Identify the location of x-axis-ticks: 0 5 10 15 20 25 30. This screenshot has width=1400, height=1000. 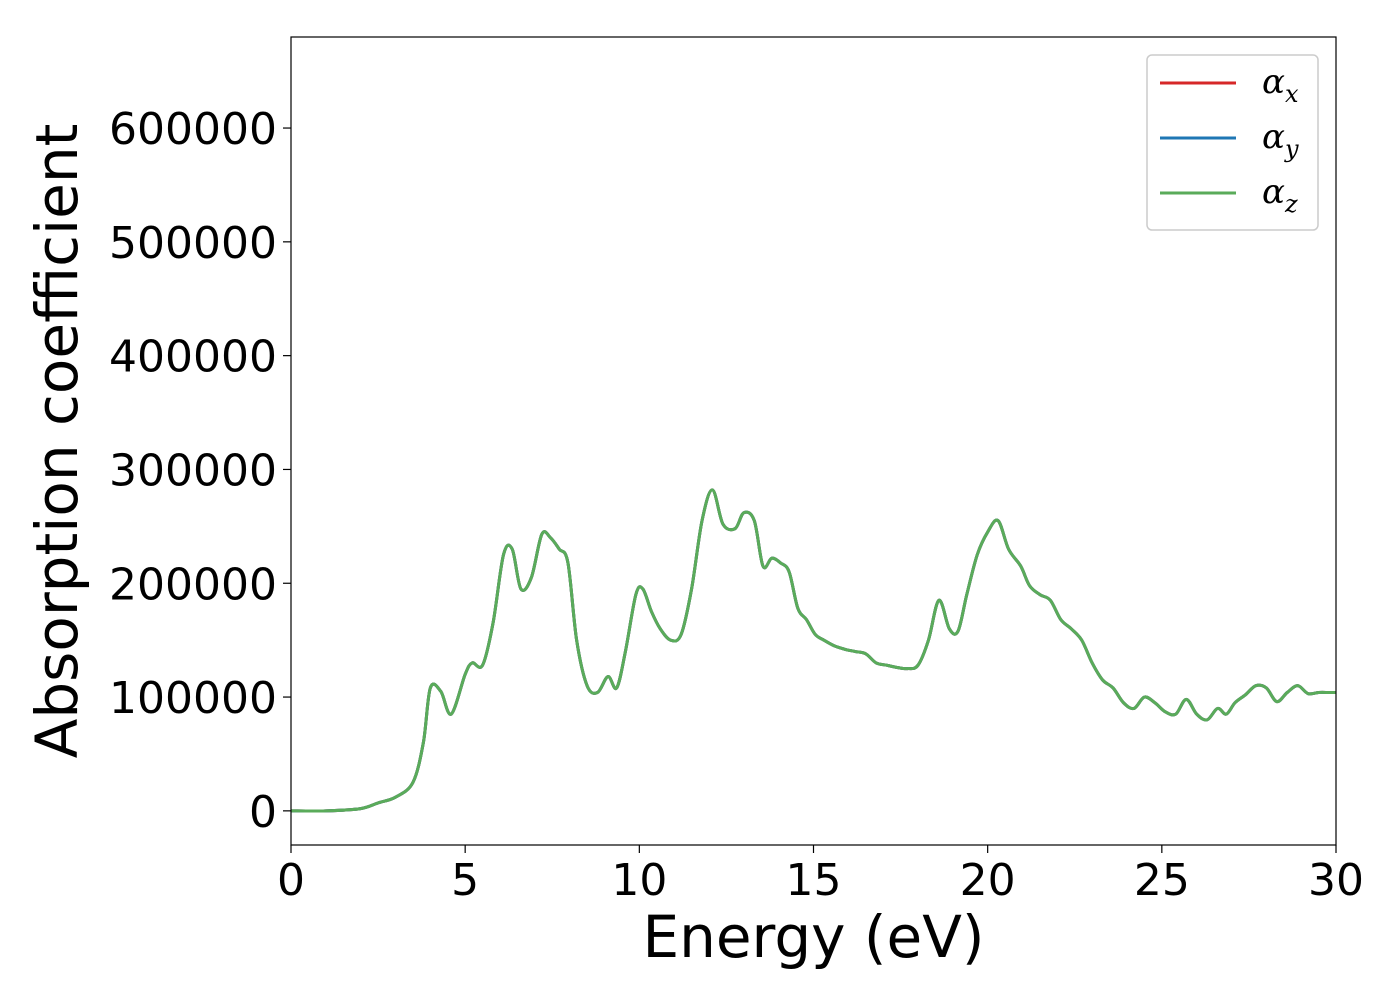
(820, 875).